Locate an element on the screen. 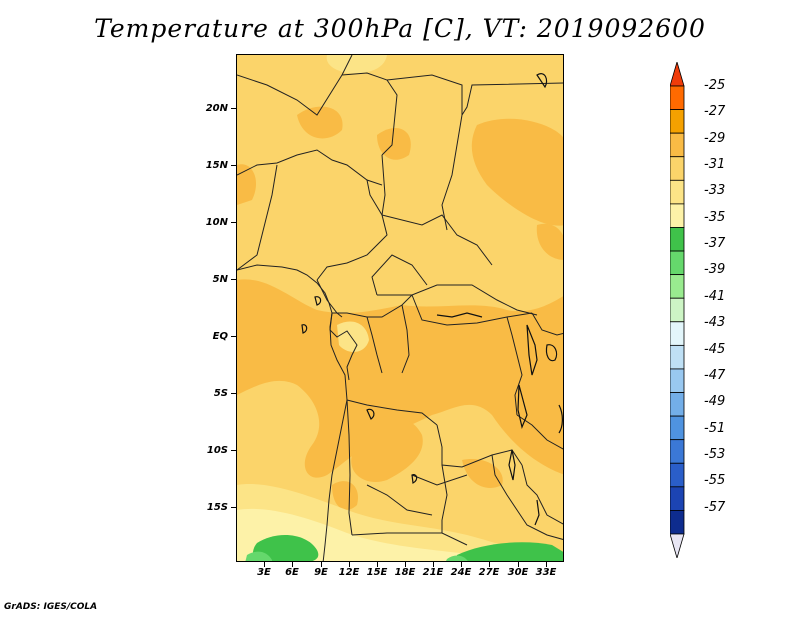  temperature-band-green-light is located at coordinates (356, 556).